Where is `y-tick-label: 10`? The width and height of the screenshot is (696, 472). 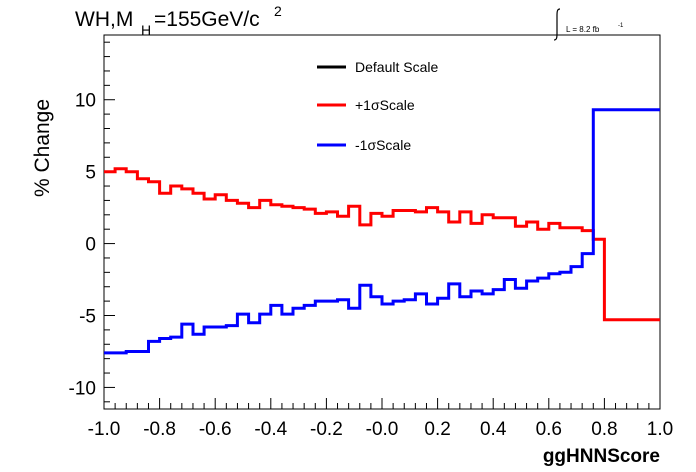 y-tick-label: 10 is located at coordinates (85, 101).